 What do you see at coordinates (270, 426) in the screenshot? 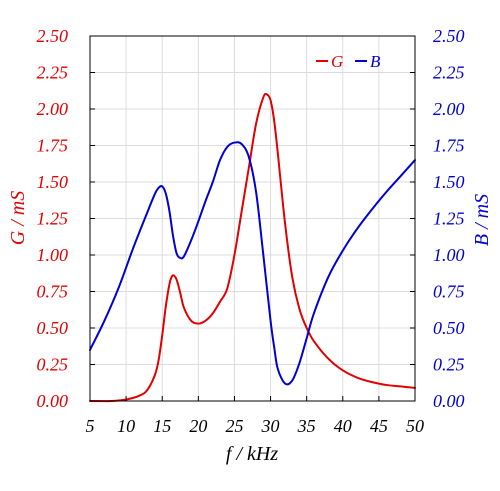
I see `x-tick-label: 30` at bounding box center [270, 426].